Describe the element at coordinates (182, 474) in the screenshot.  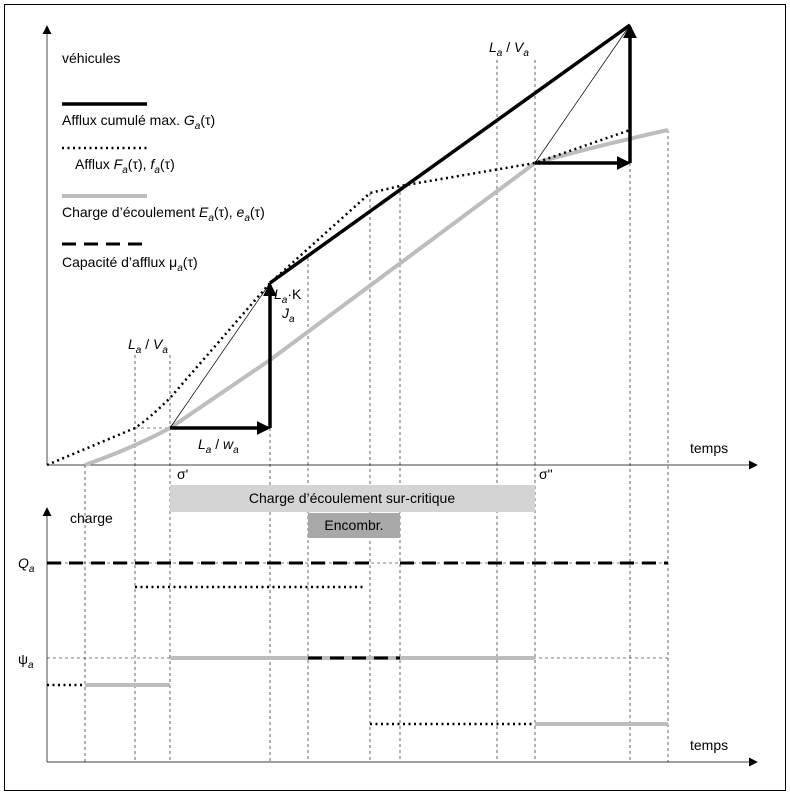
I see `annotation: σ'` at that location.